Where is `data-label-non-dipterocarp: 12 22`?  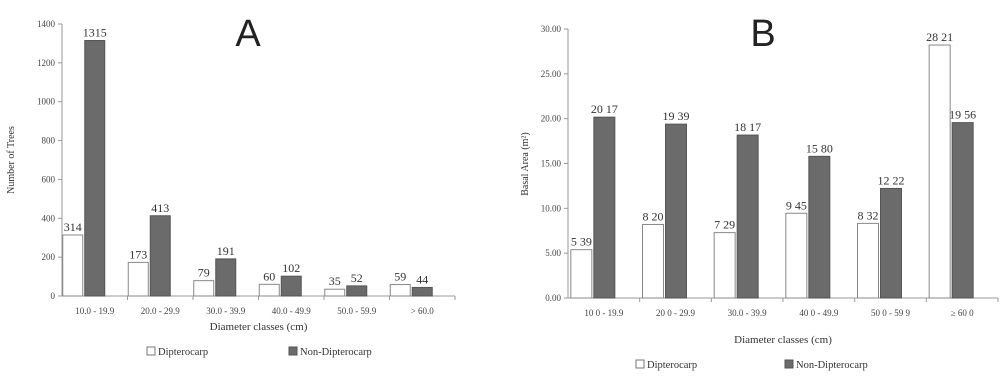 data-label-non-dipterocarp: 12 22 is located at coordinates (891, 180).